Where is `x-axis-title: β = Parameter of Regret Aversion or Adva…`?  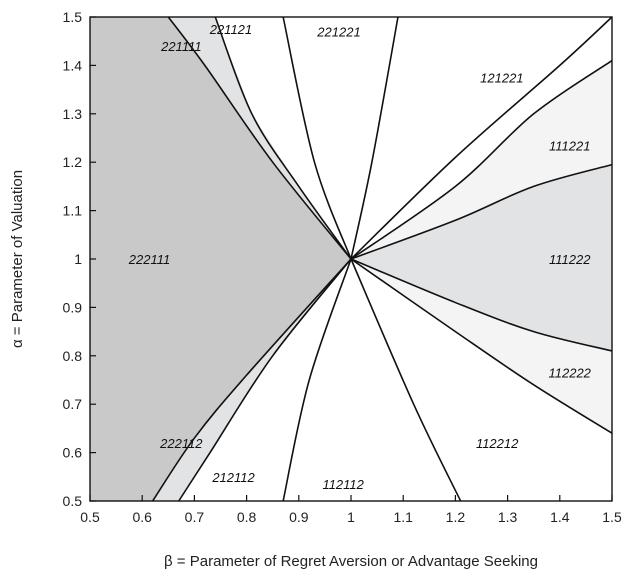 x-axis-title: β = Parameter of Regret Aversion or Adva… is located at coordinates (351, 561).